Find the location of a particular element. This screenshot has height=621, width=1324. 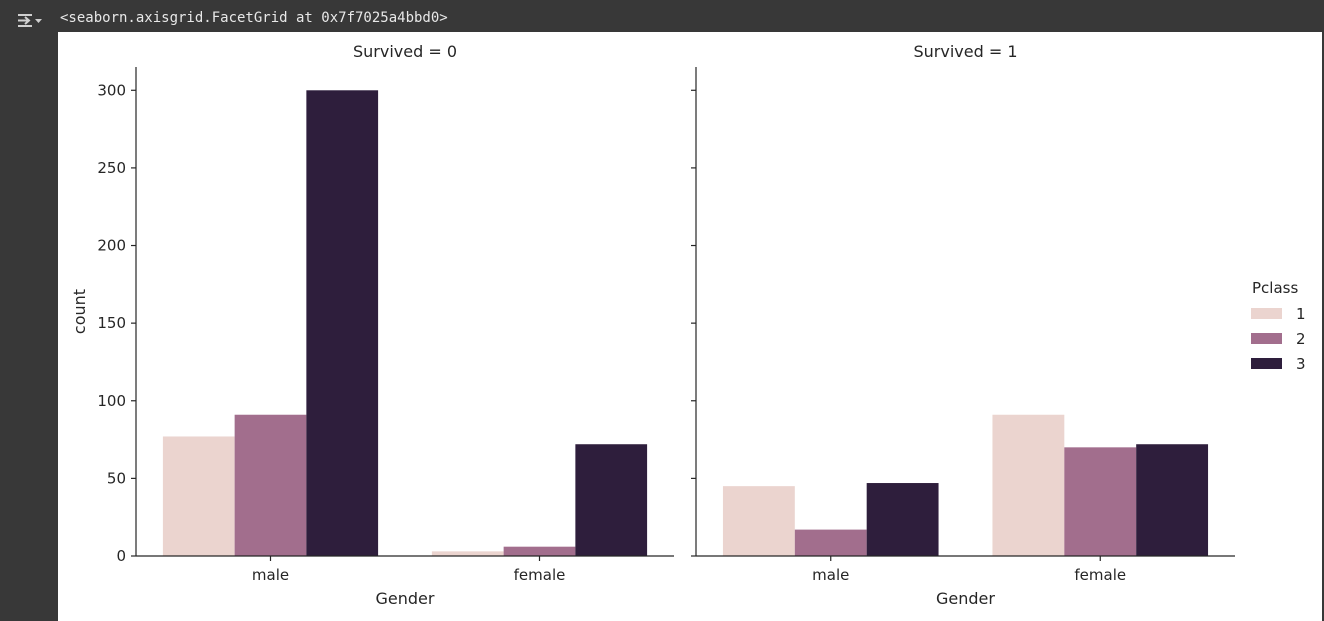

x-tick-label-0-female: female is located at coordinates (540, 575).